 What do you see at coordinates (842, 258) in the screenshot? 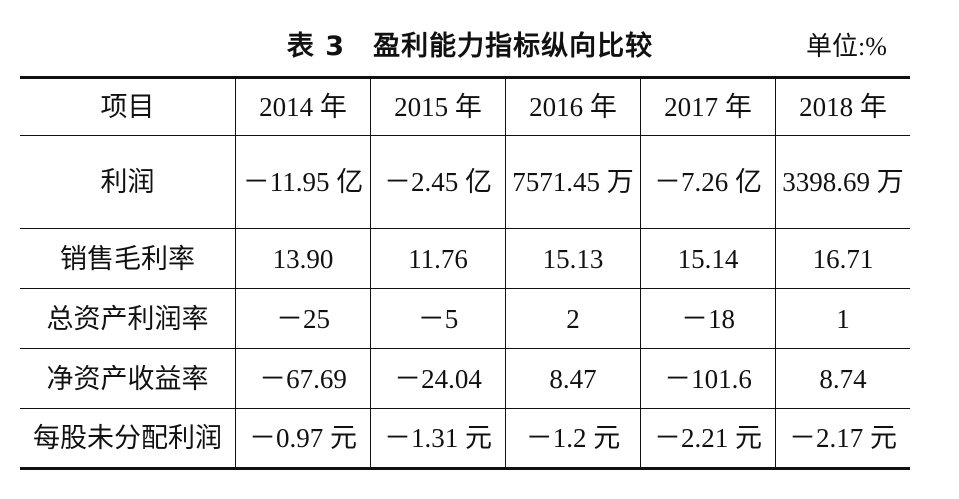
I see `value-cell: 16.71` at bounding box center [842, 258].